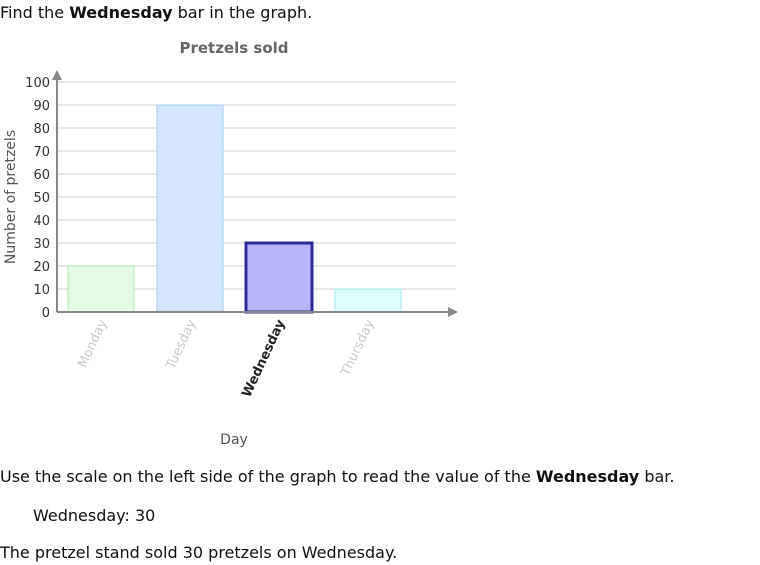 The image size is (760, 565). What do you see at coordinates (41, 244) in the screenshot?
I see `y-tick-label: 30` at bounding box center [41, 244].